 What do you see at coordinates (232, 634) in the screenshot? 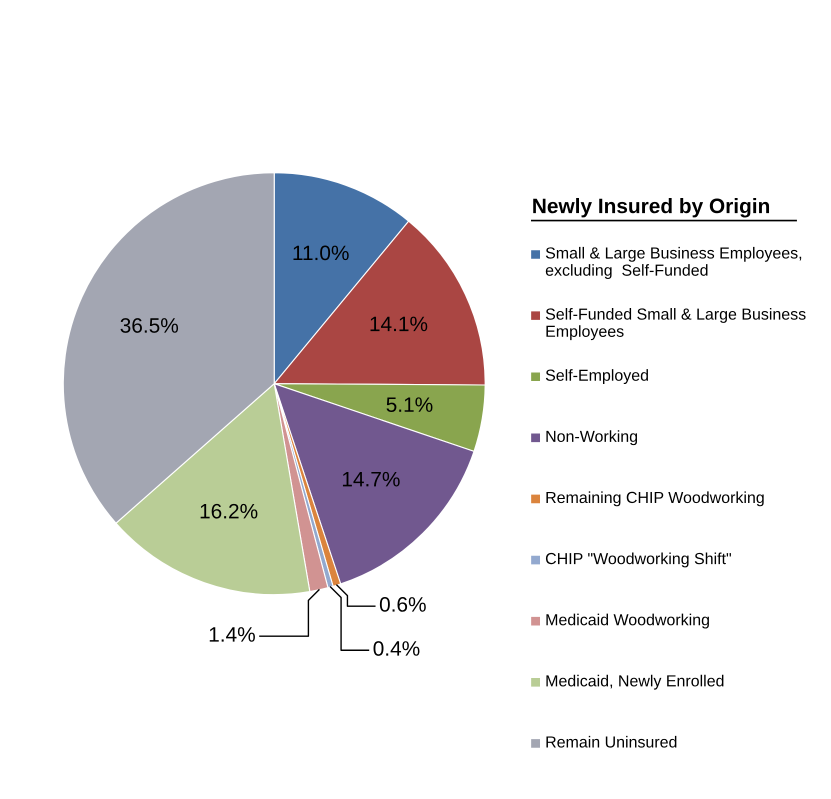
I see `data-label: 1.4%` at bounding box center [232, 634].